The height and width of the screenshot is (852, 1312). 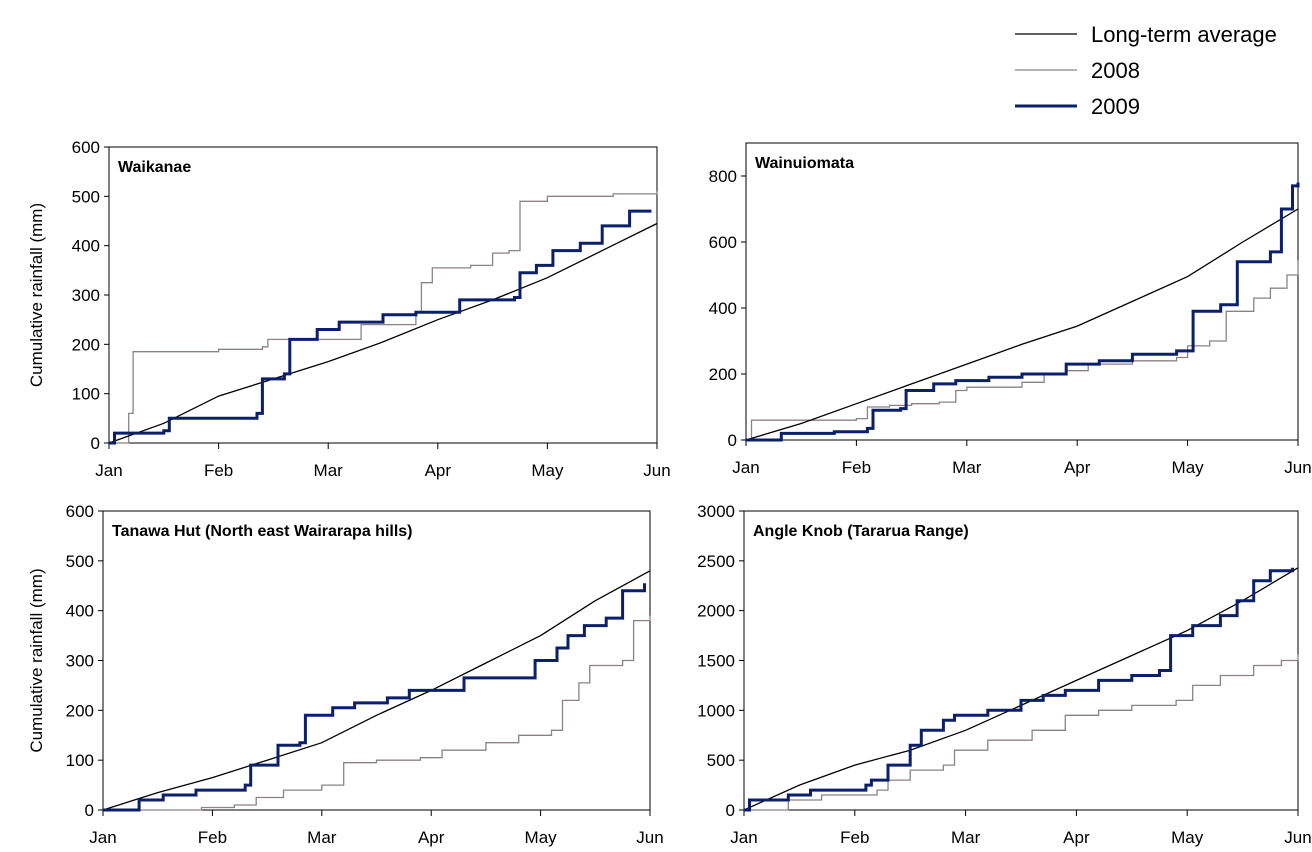 I want to click on y-tick-label: 2500, so click(x=716, y=561).